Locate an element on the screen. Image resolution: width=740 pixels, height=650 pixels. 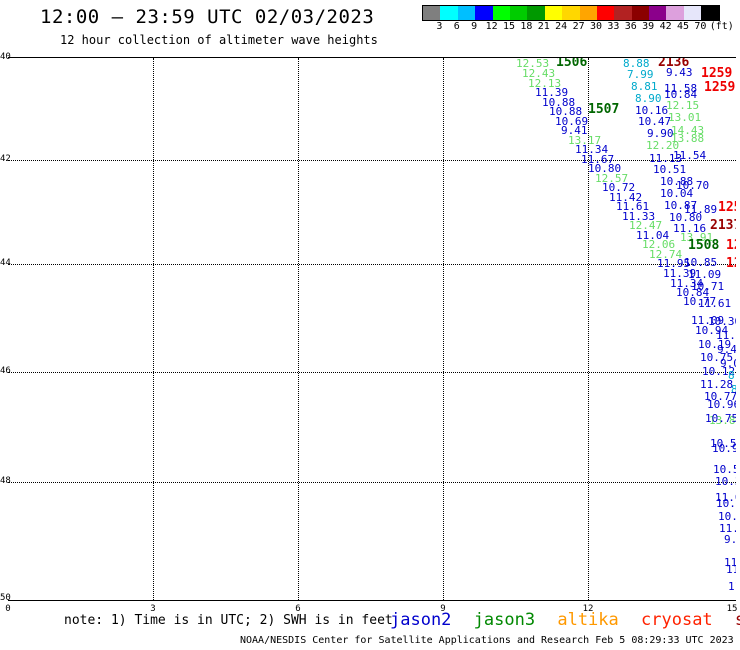
color-scale-label: 9 is located at coordinates (474, 26).